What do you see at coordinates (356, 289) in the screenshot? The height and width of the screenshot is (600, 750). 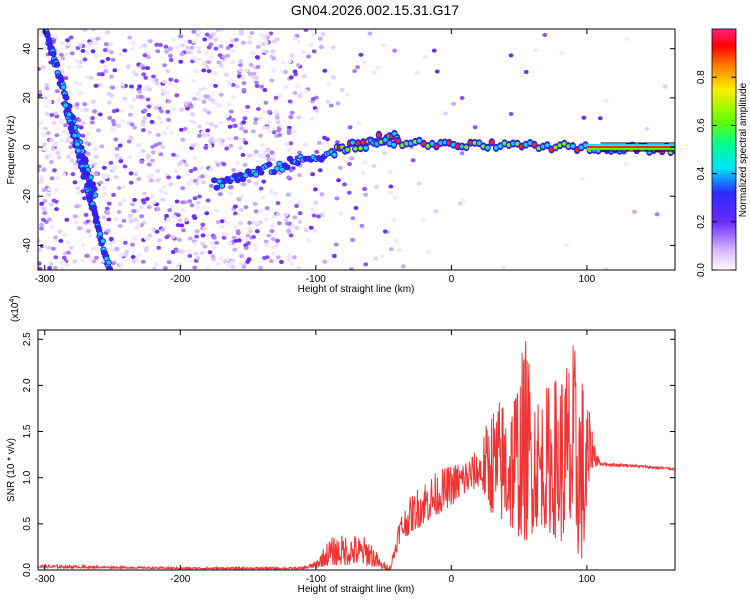 I see `spectrogram-x-label: Height of straight line (km)` at bounding box center [356, 289].